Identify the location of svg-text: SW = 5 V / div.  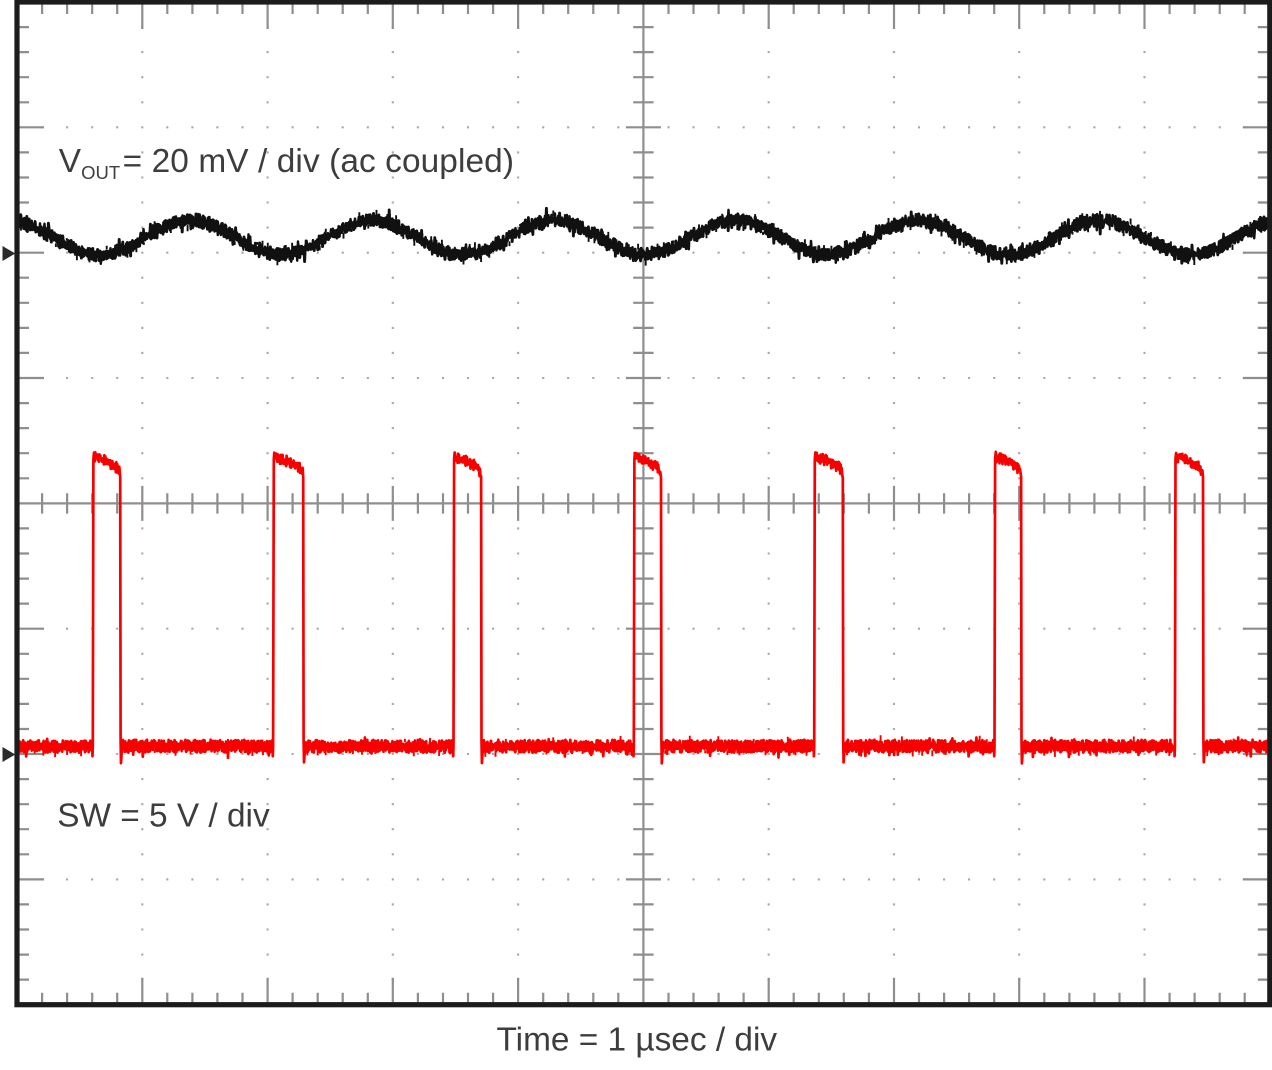
(163, 816).